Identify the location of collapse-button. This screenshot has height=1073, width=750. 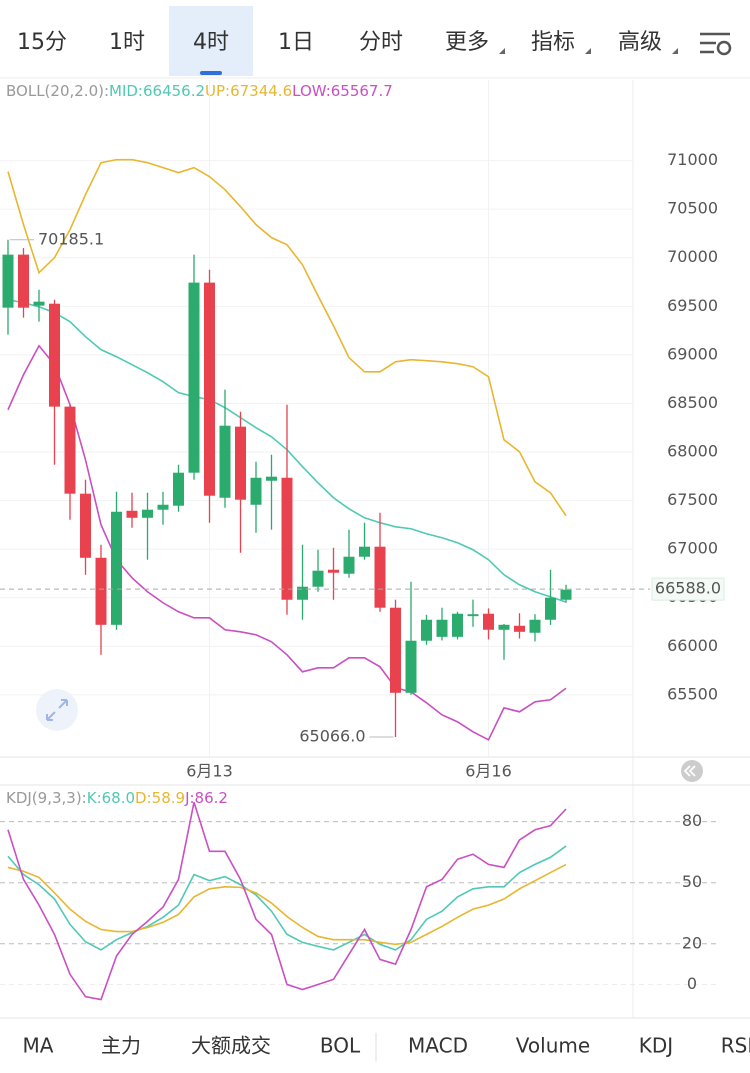
(692, 771).